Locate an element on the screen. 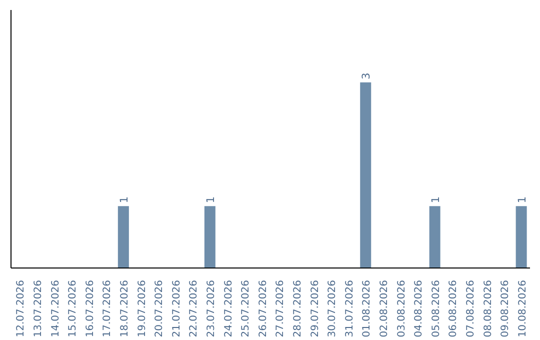  x-tick-label: 05.08.2026 is located at coordinates (436, 309).